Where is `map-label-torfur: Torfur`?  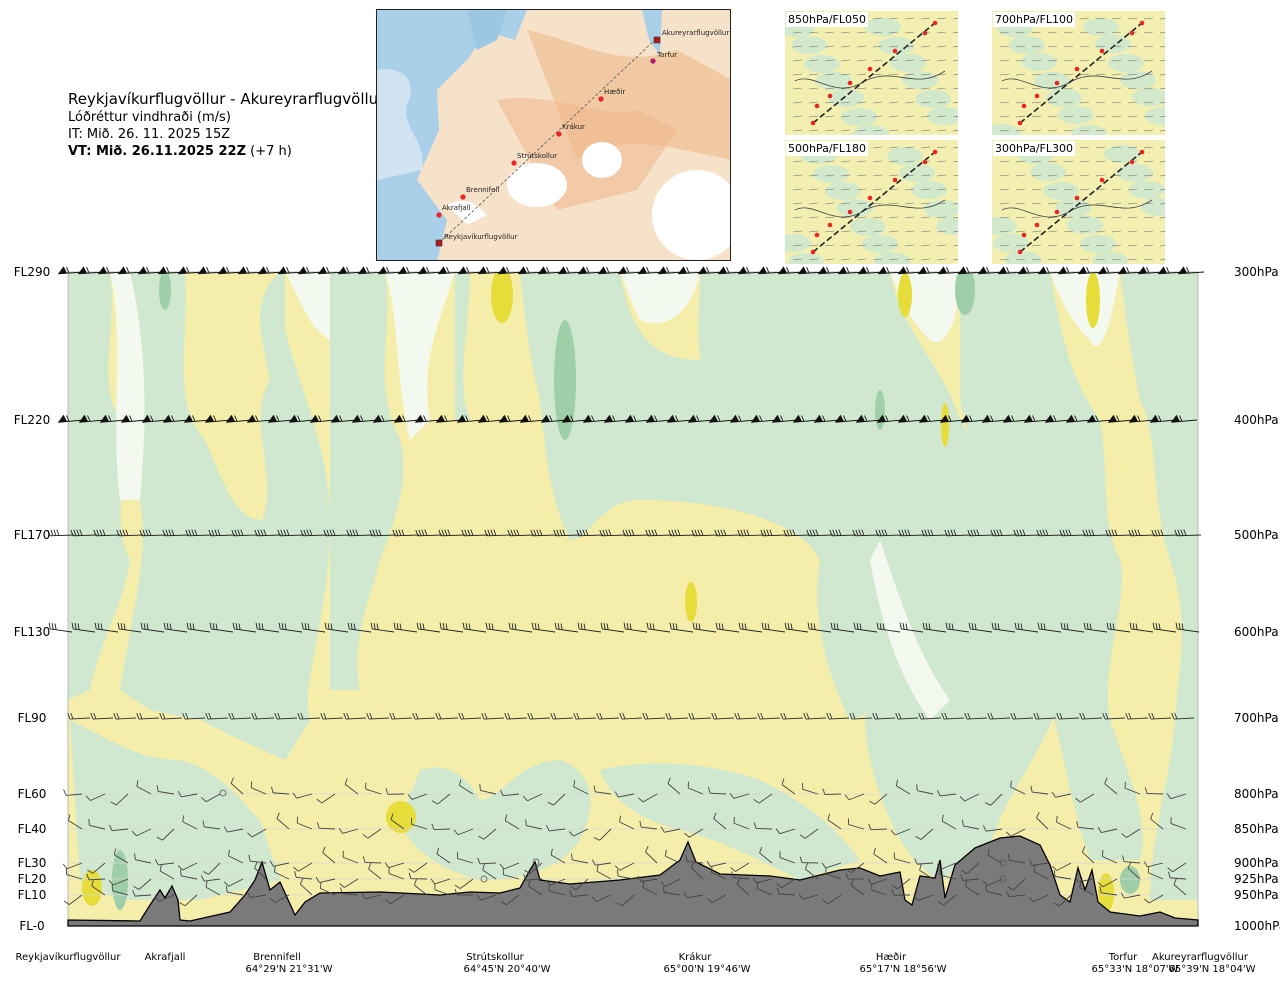
map-label-torfur: Torfur is located at coordinates (666, 55).